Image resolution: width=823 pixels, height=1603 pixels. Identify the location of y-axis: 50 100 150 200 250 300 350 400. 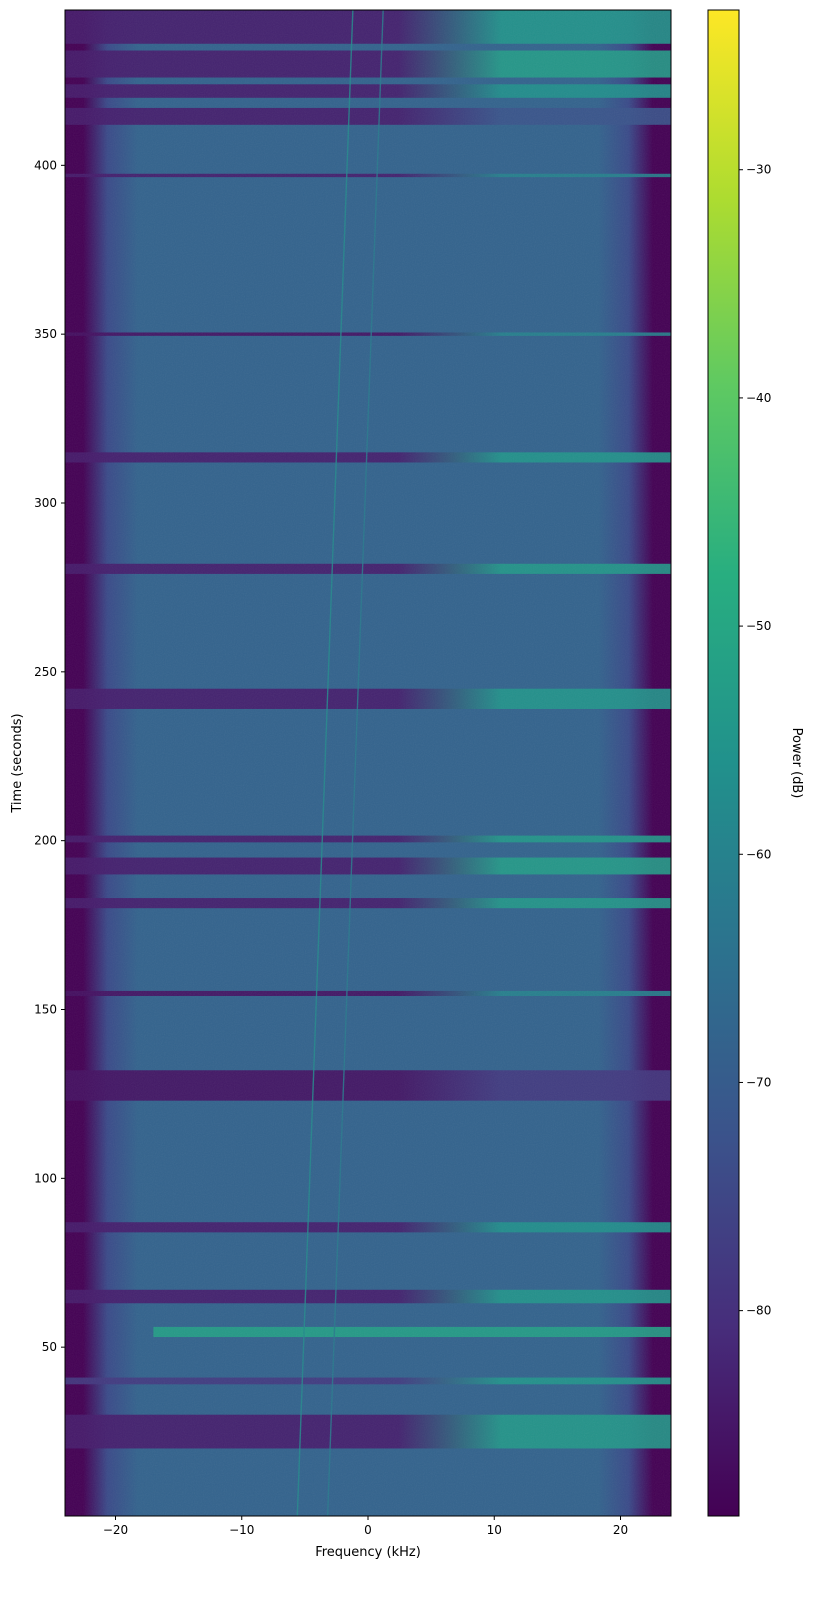
(49, 756).